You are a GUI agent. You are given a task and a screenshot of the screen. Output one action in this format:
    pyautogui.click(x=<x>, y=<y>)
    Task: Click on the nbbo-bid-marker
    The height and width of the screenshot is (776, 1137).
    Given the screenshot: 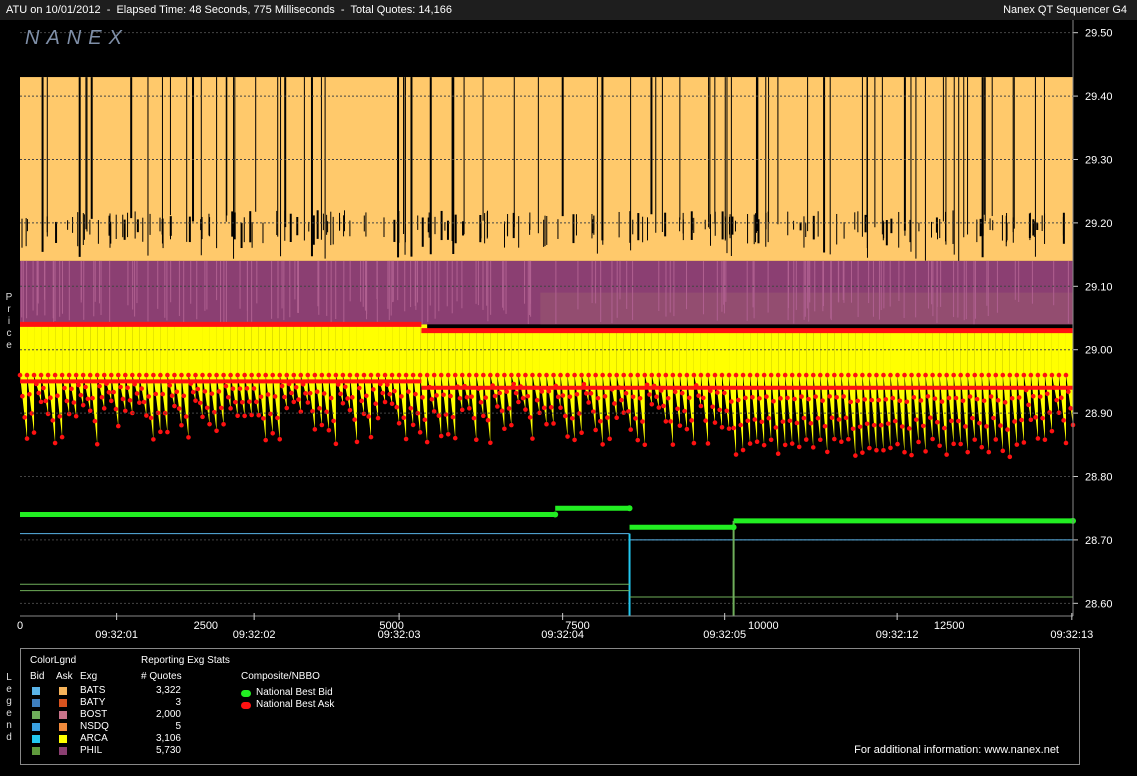 What is the action you would take?
    pyautogui.click(x=555, y=514)
    